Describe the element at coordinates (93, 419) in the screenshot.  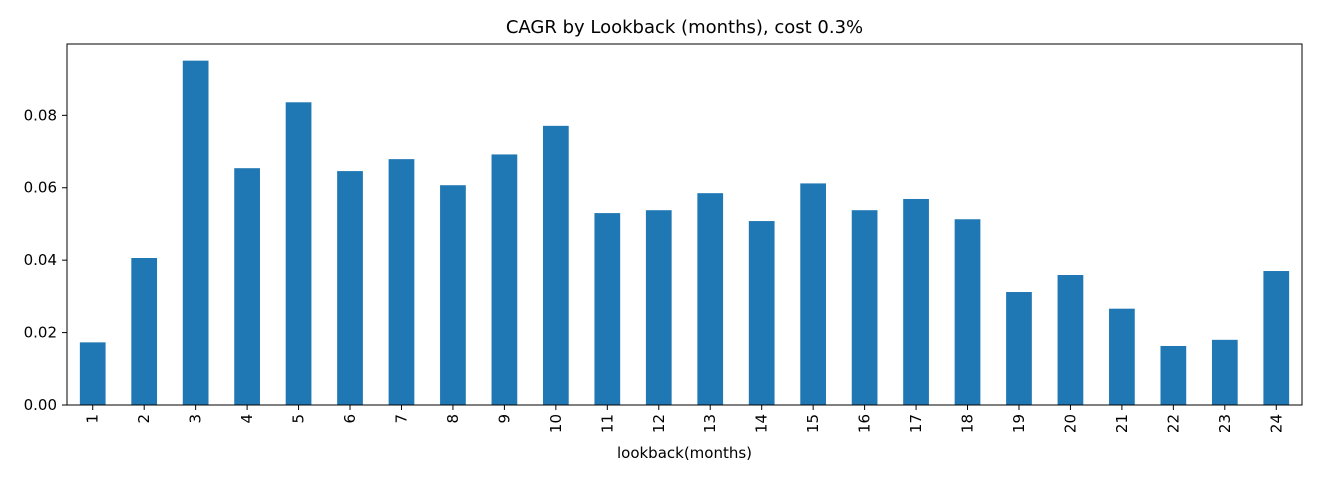
I see `x-tick-label: 1` at that location.